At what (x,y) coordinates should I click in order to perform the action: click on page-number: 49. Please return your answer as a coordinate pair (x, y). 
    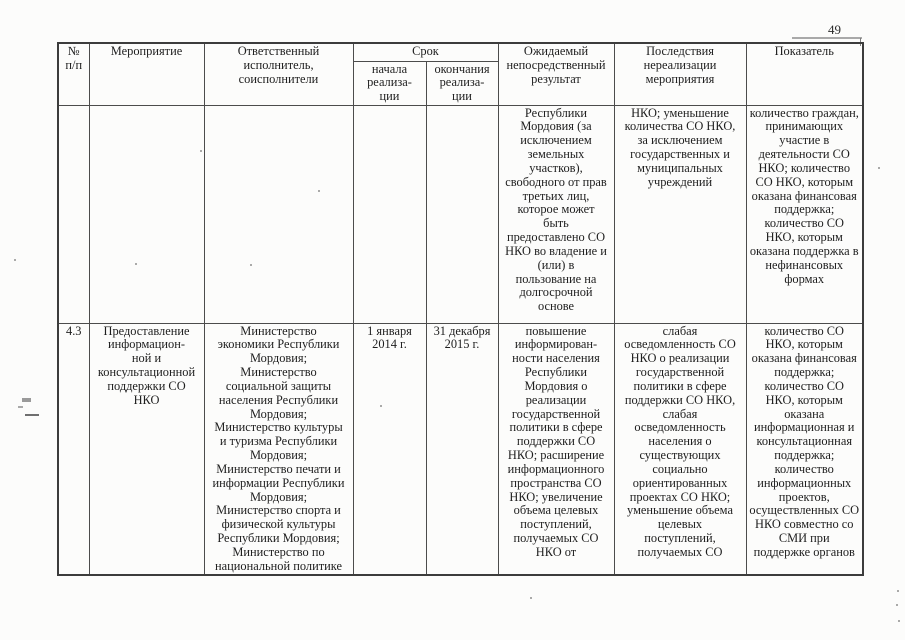
    Looking at the image, I should click on (834, 29).